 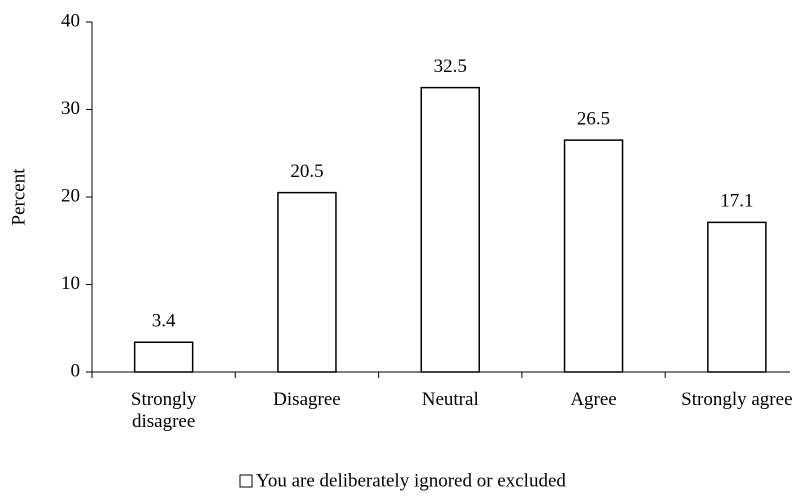 I want to click on legend-swatch, so click(x=246, y=481).